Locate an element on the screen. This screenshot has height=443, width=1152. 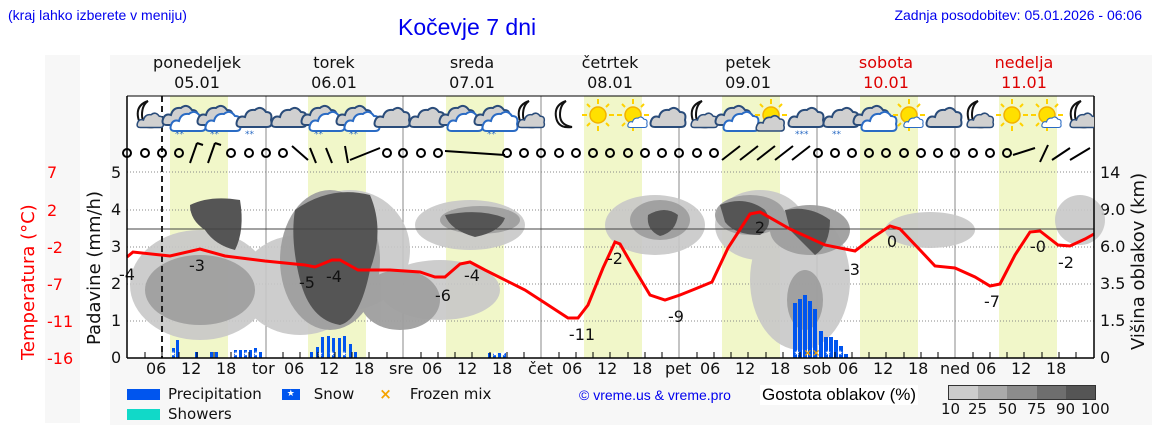
svg-text: -9 is located at coordinates (676, 316).